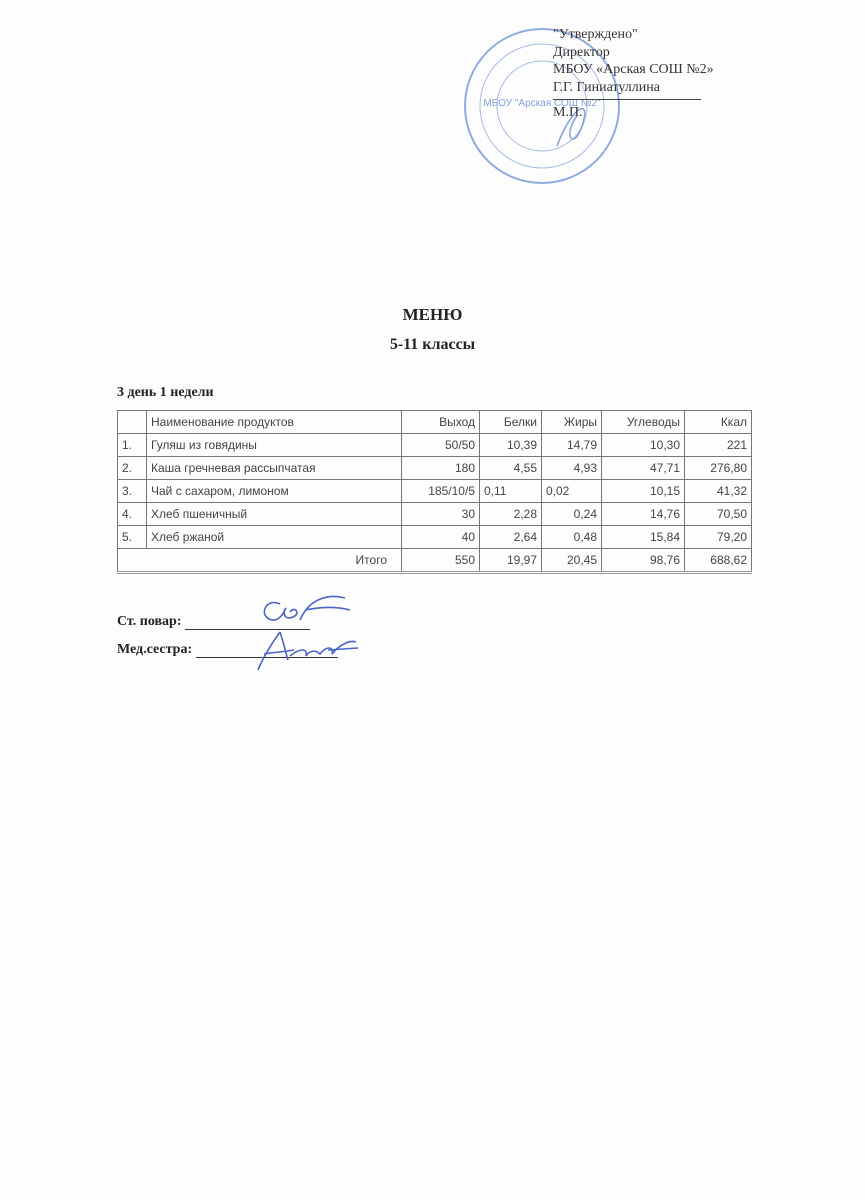 The width and height of the screenshot is (865, 1200). I want to click on header-kcal: Ккал, so click(718, 422).